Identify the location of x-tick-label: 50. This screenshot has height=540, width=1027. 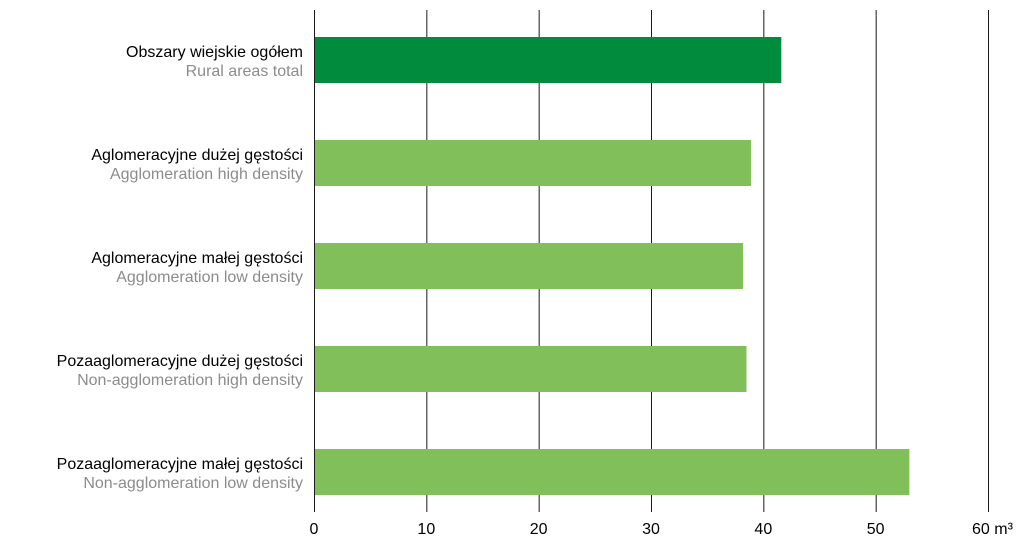
(876, 529).